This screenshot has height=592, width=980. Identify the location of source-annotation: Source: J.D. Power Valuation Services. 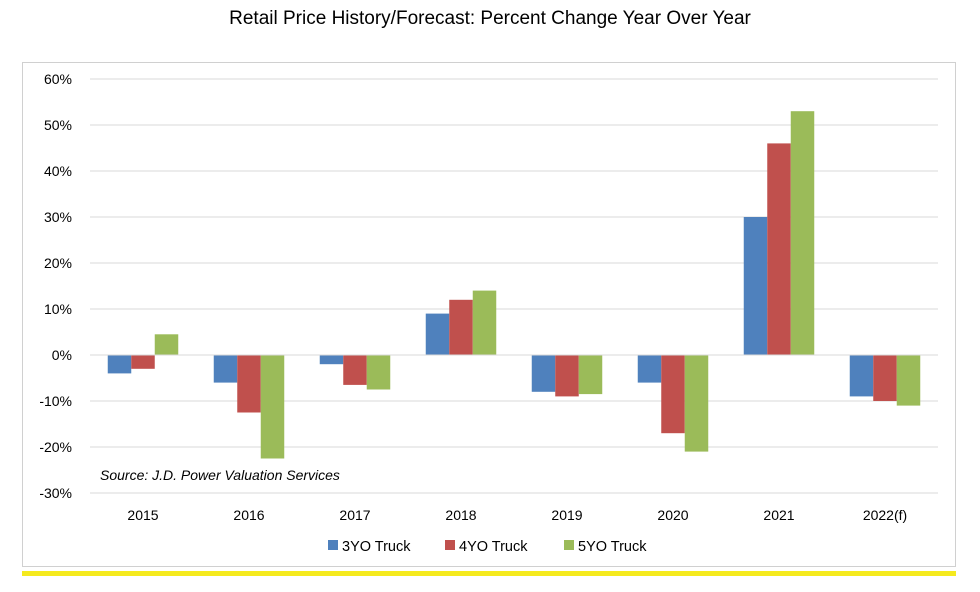
(220, 475).